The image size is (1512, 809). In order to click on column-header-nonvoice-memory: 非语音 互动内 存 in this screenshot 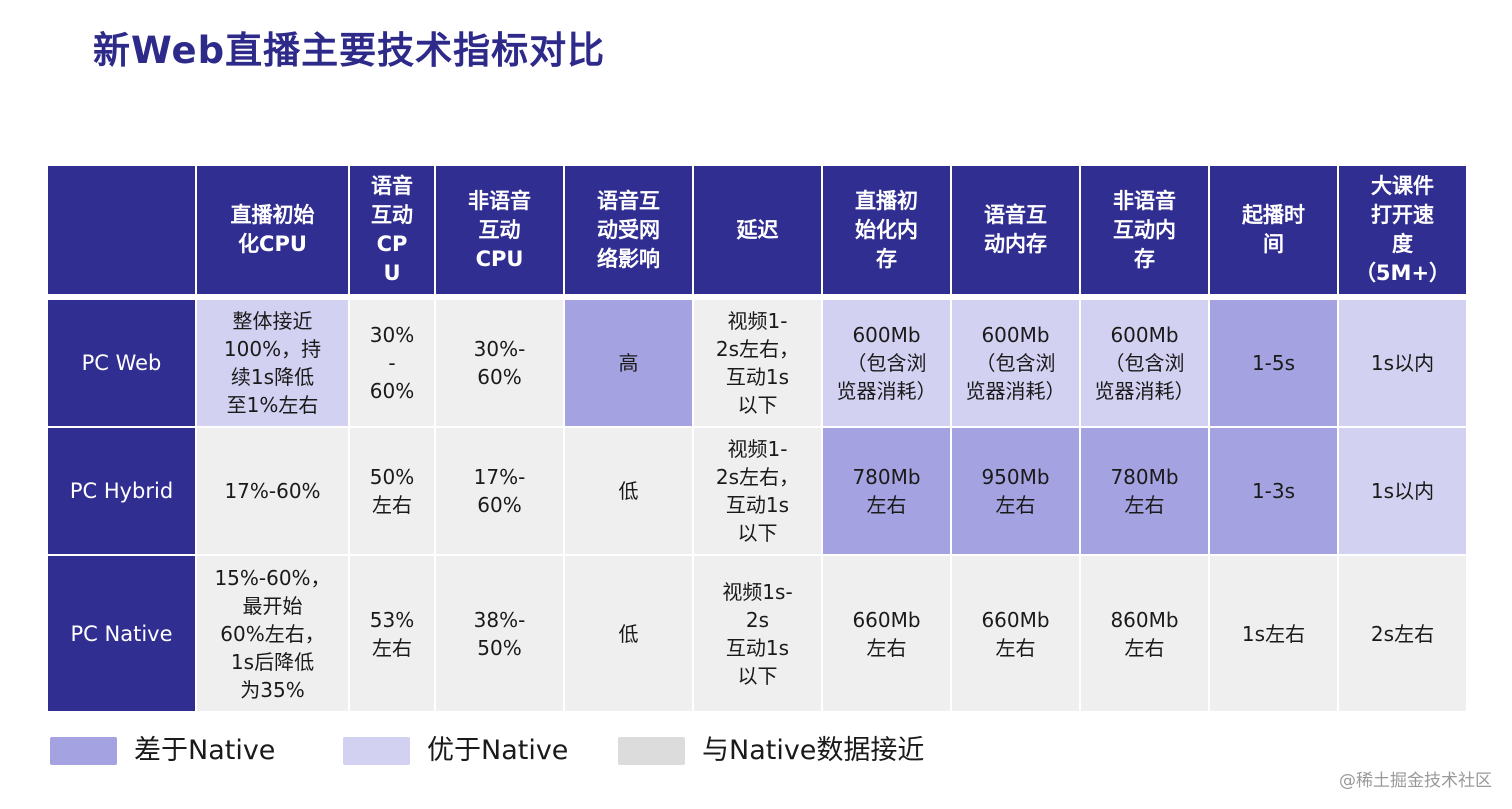, I will do `click(1144, 230)`.